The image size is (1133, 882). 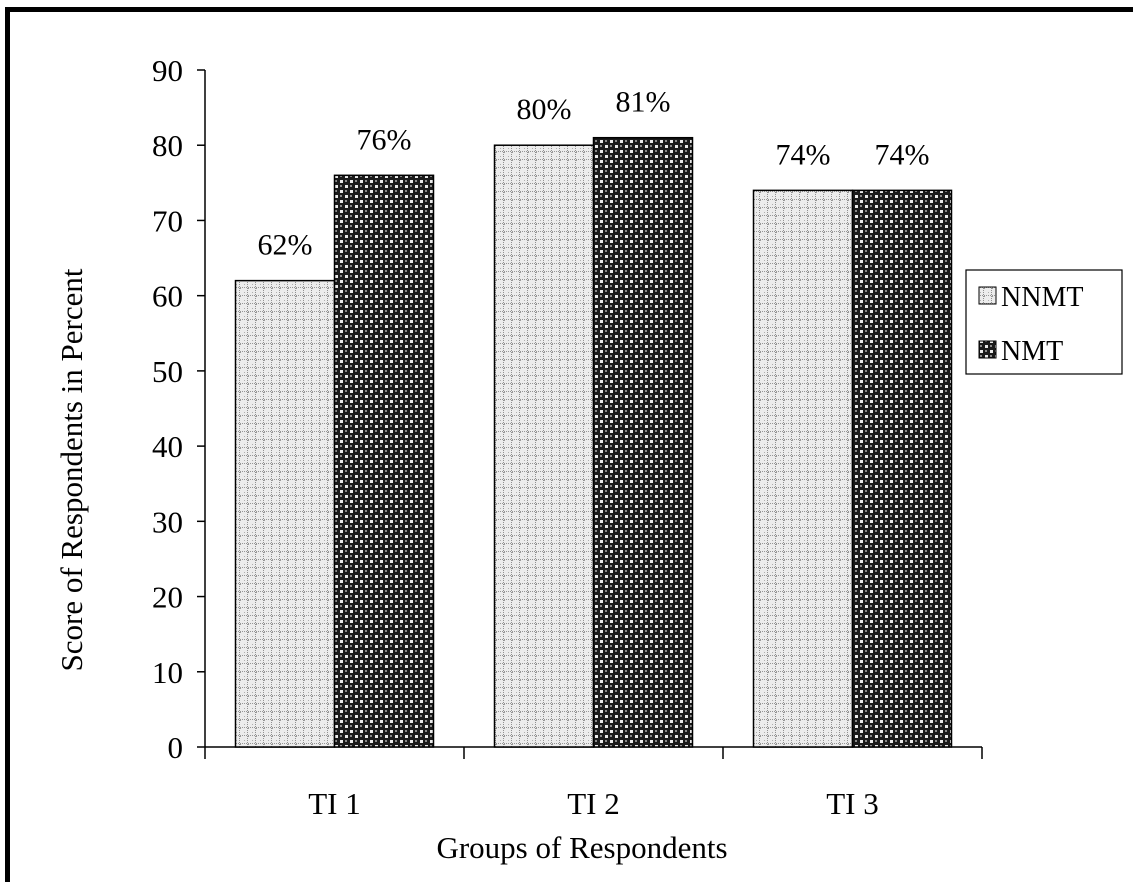 I want to click on y-axis-ticks: 0 10 20 30 40 50 60 70 80 90, so click(x=178, y=409).